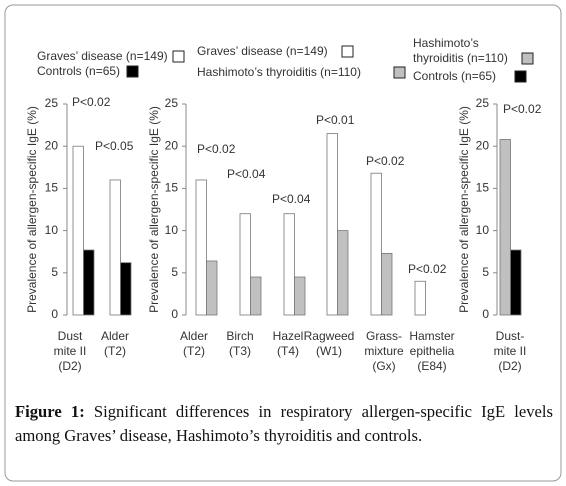  I want to click on caption-label: Figure 1:, so click(50, 411).